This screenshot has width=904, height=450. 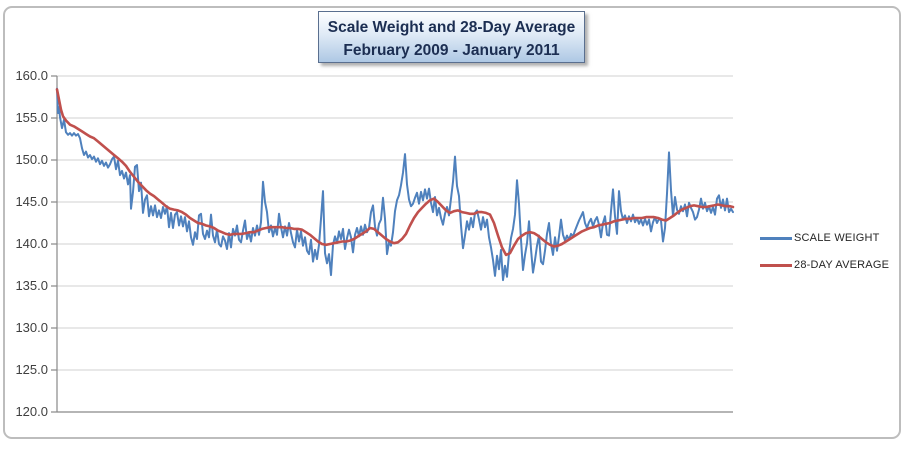 I want to click on y-axis-label: 130.0, so click(x=31, y=327).